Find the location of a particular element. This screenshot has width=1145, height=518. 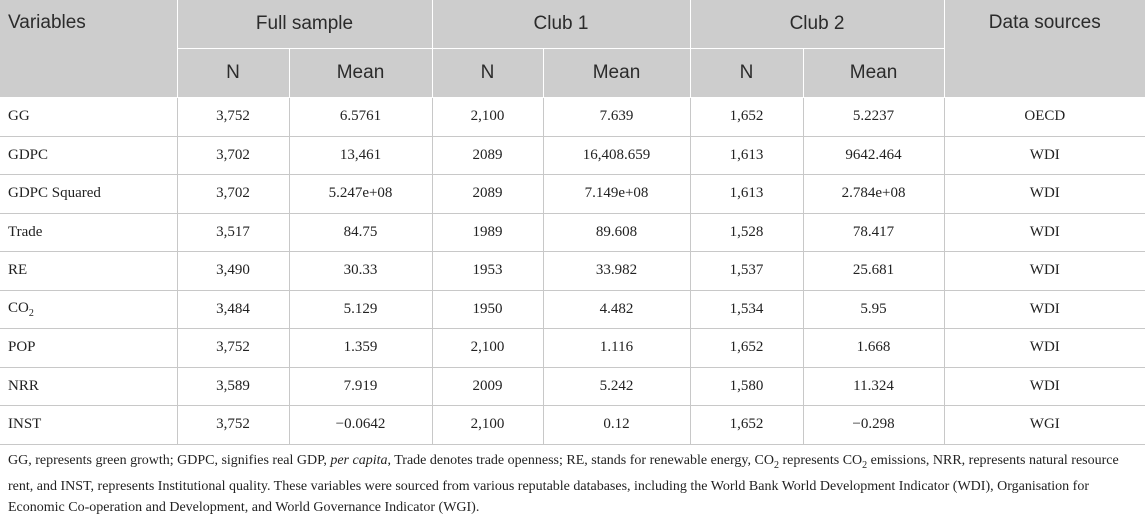

cell-c1-mean: 5.242 is located at coordinates (617, 386).